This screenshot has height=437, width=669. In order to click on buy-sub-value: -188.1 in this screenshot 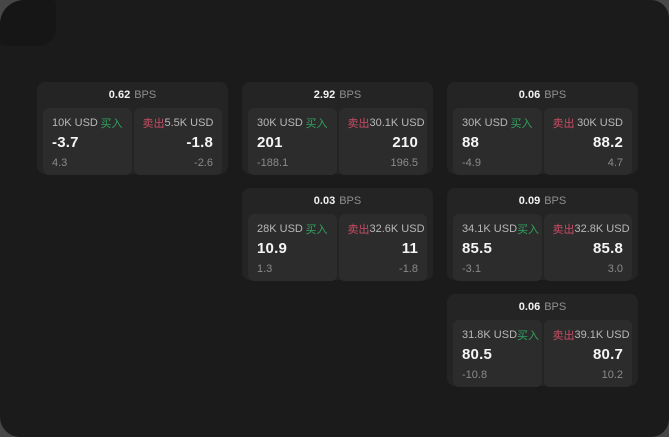, I will do `click(273, 163)`.